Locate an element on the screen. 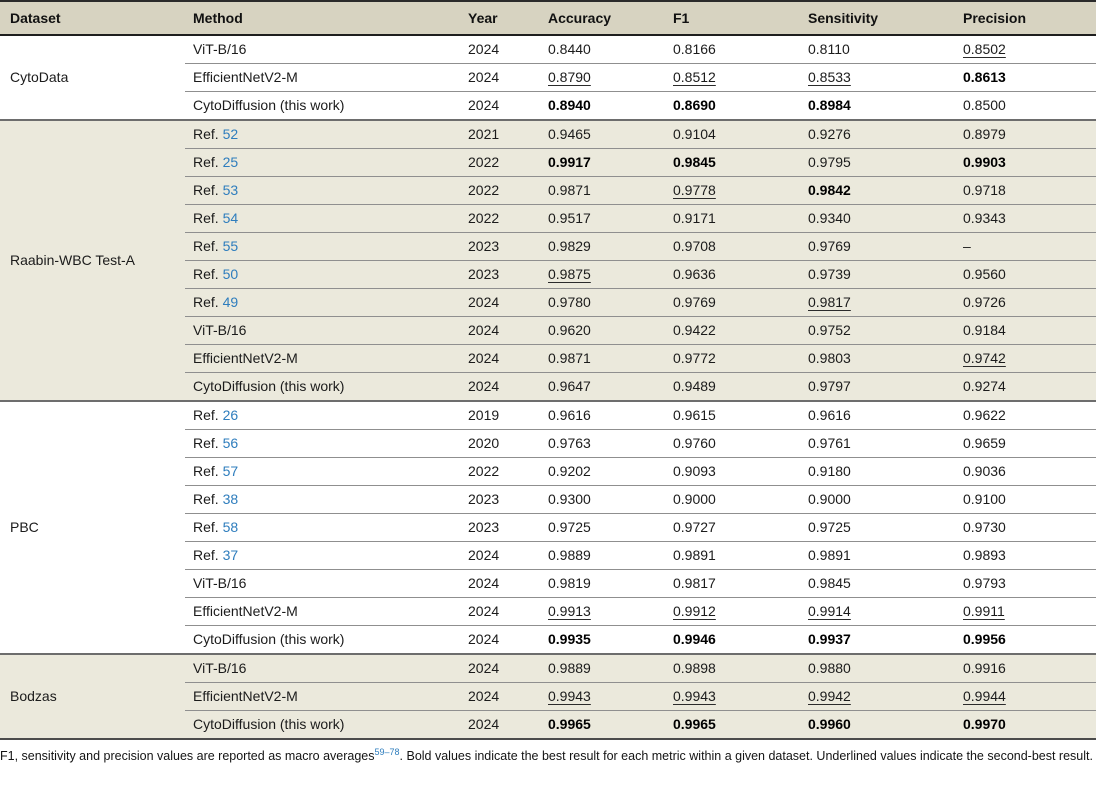  f1-cell: 0.9912 is located at coordinates (732, 611).